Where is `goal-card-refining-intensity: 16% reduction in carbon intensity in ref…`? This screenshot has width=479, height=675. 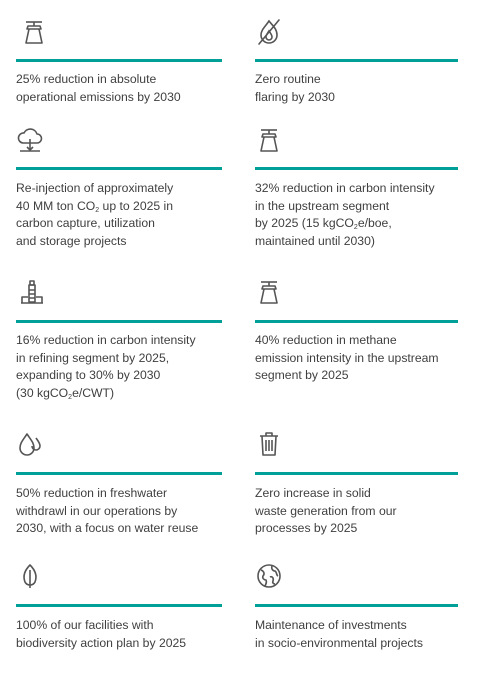 goal-card-refining-intensity: 16% reduction in carbon intensity in ref… is located at coordinates (119, 348).